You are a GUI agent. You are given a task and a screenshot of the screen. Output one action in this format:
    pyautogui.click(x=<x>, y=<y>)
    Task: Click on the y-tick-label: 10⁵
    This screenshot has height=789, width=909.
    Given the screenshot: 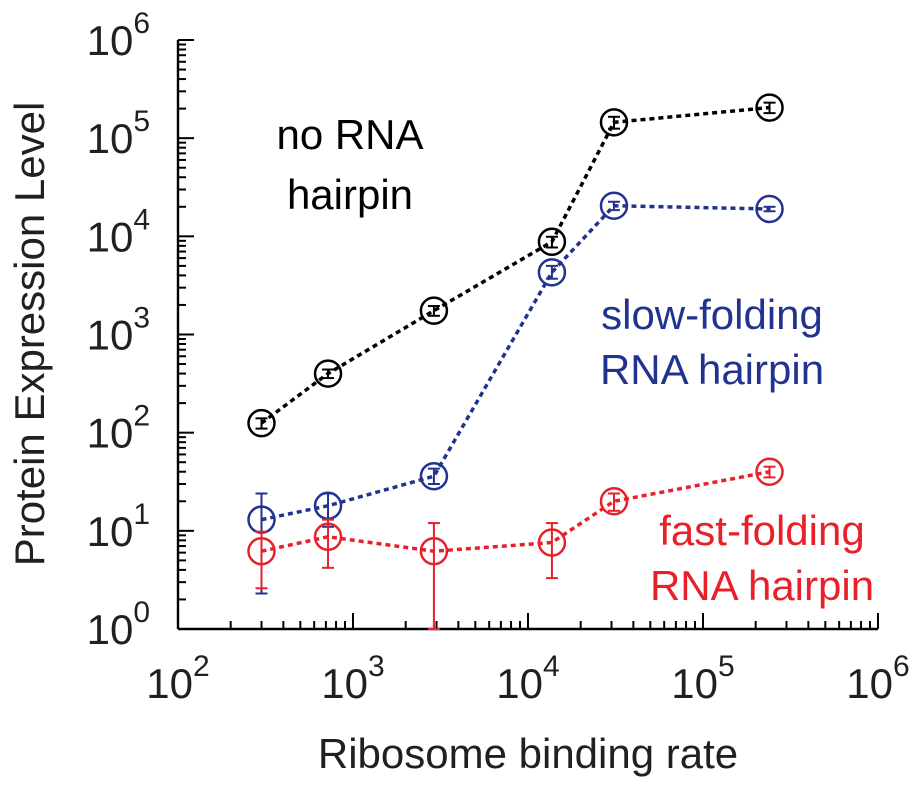 What is the action you would take?
    pyautogui.click(x=118, y=133)
    